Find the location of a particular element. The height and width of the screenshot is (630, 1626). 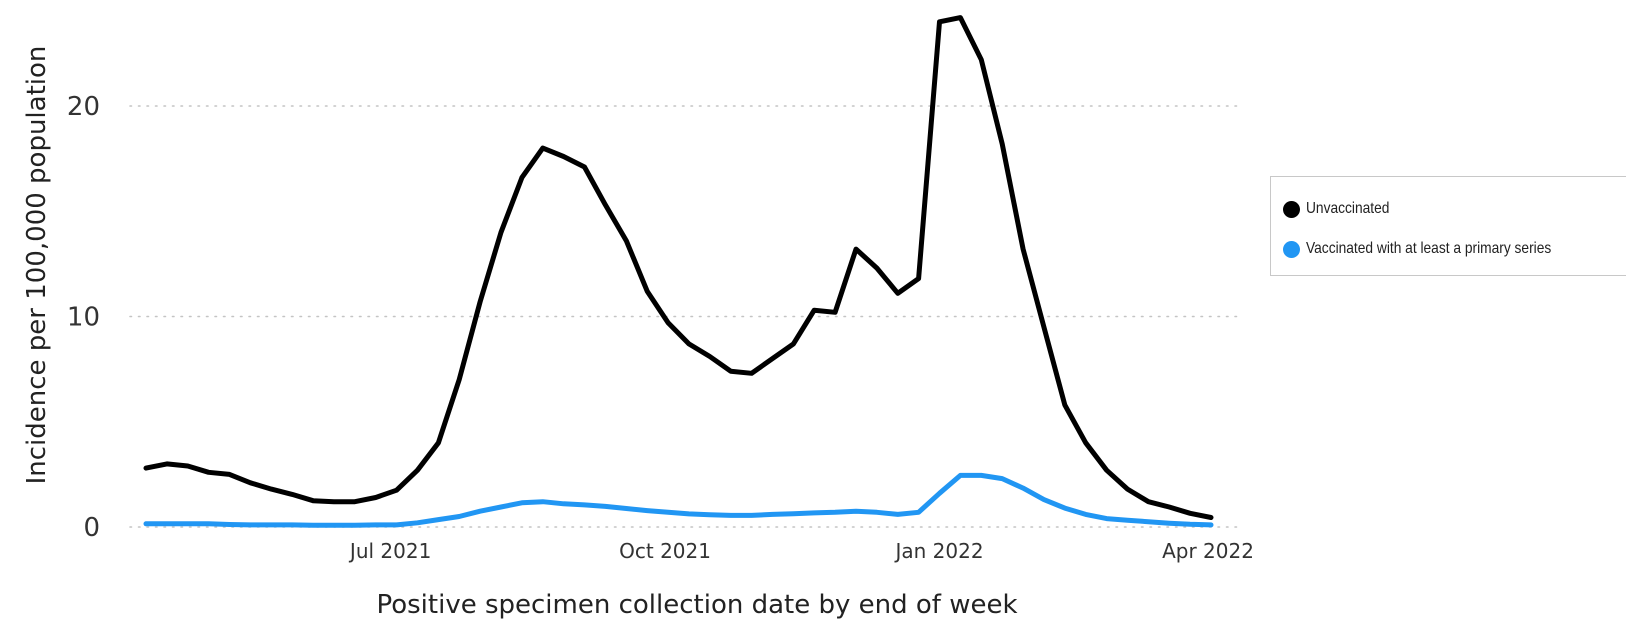

y-axis-ticks: 0 10 20 is located at coordinates (83, 317).